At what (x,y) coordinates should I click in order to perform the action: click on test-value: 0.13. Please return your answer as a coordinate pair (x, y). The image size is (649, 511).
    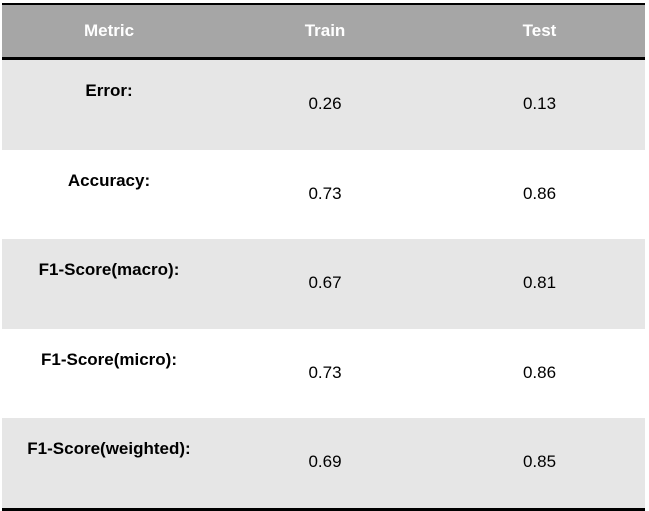
    Looking at the image, I should click on (539, 103).